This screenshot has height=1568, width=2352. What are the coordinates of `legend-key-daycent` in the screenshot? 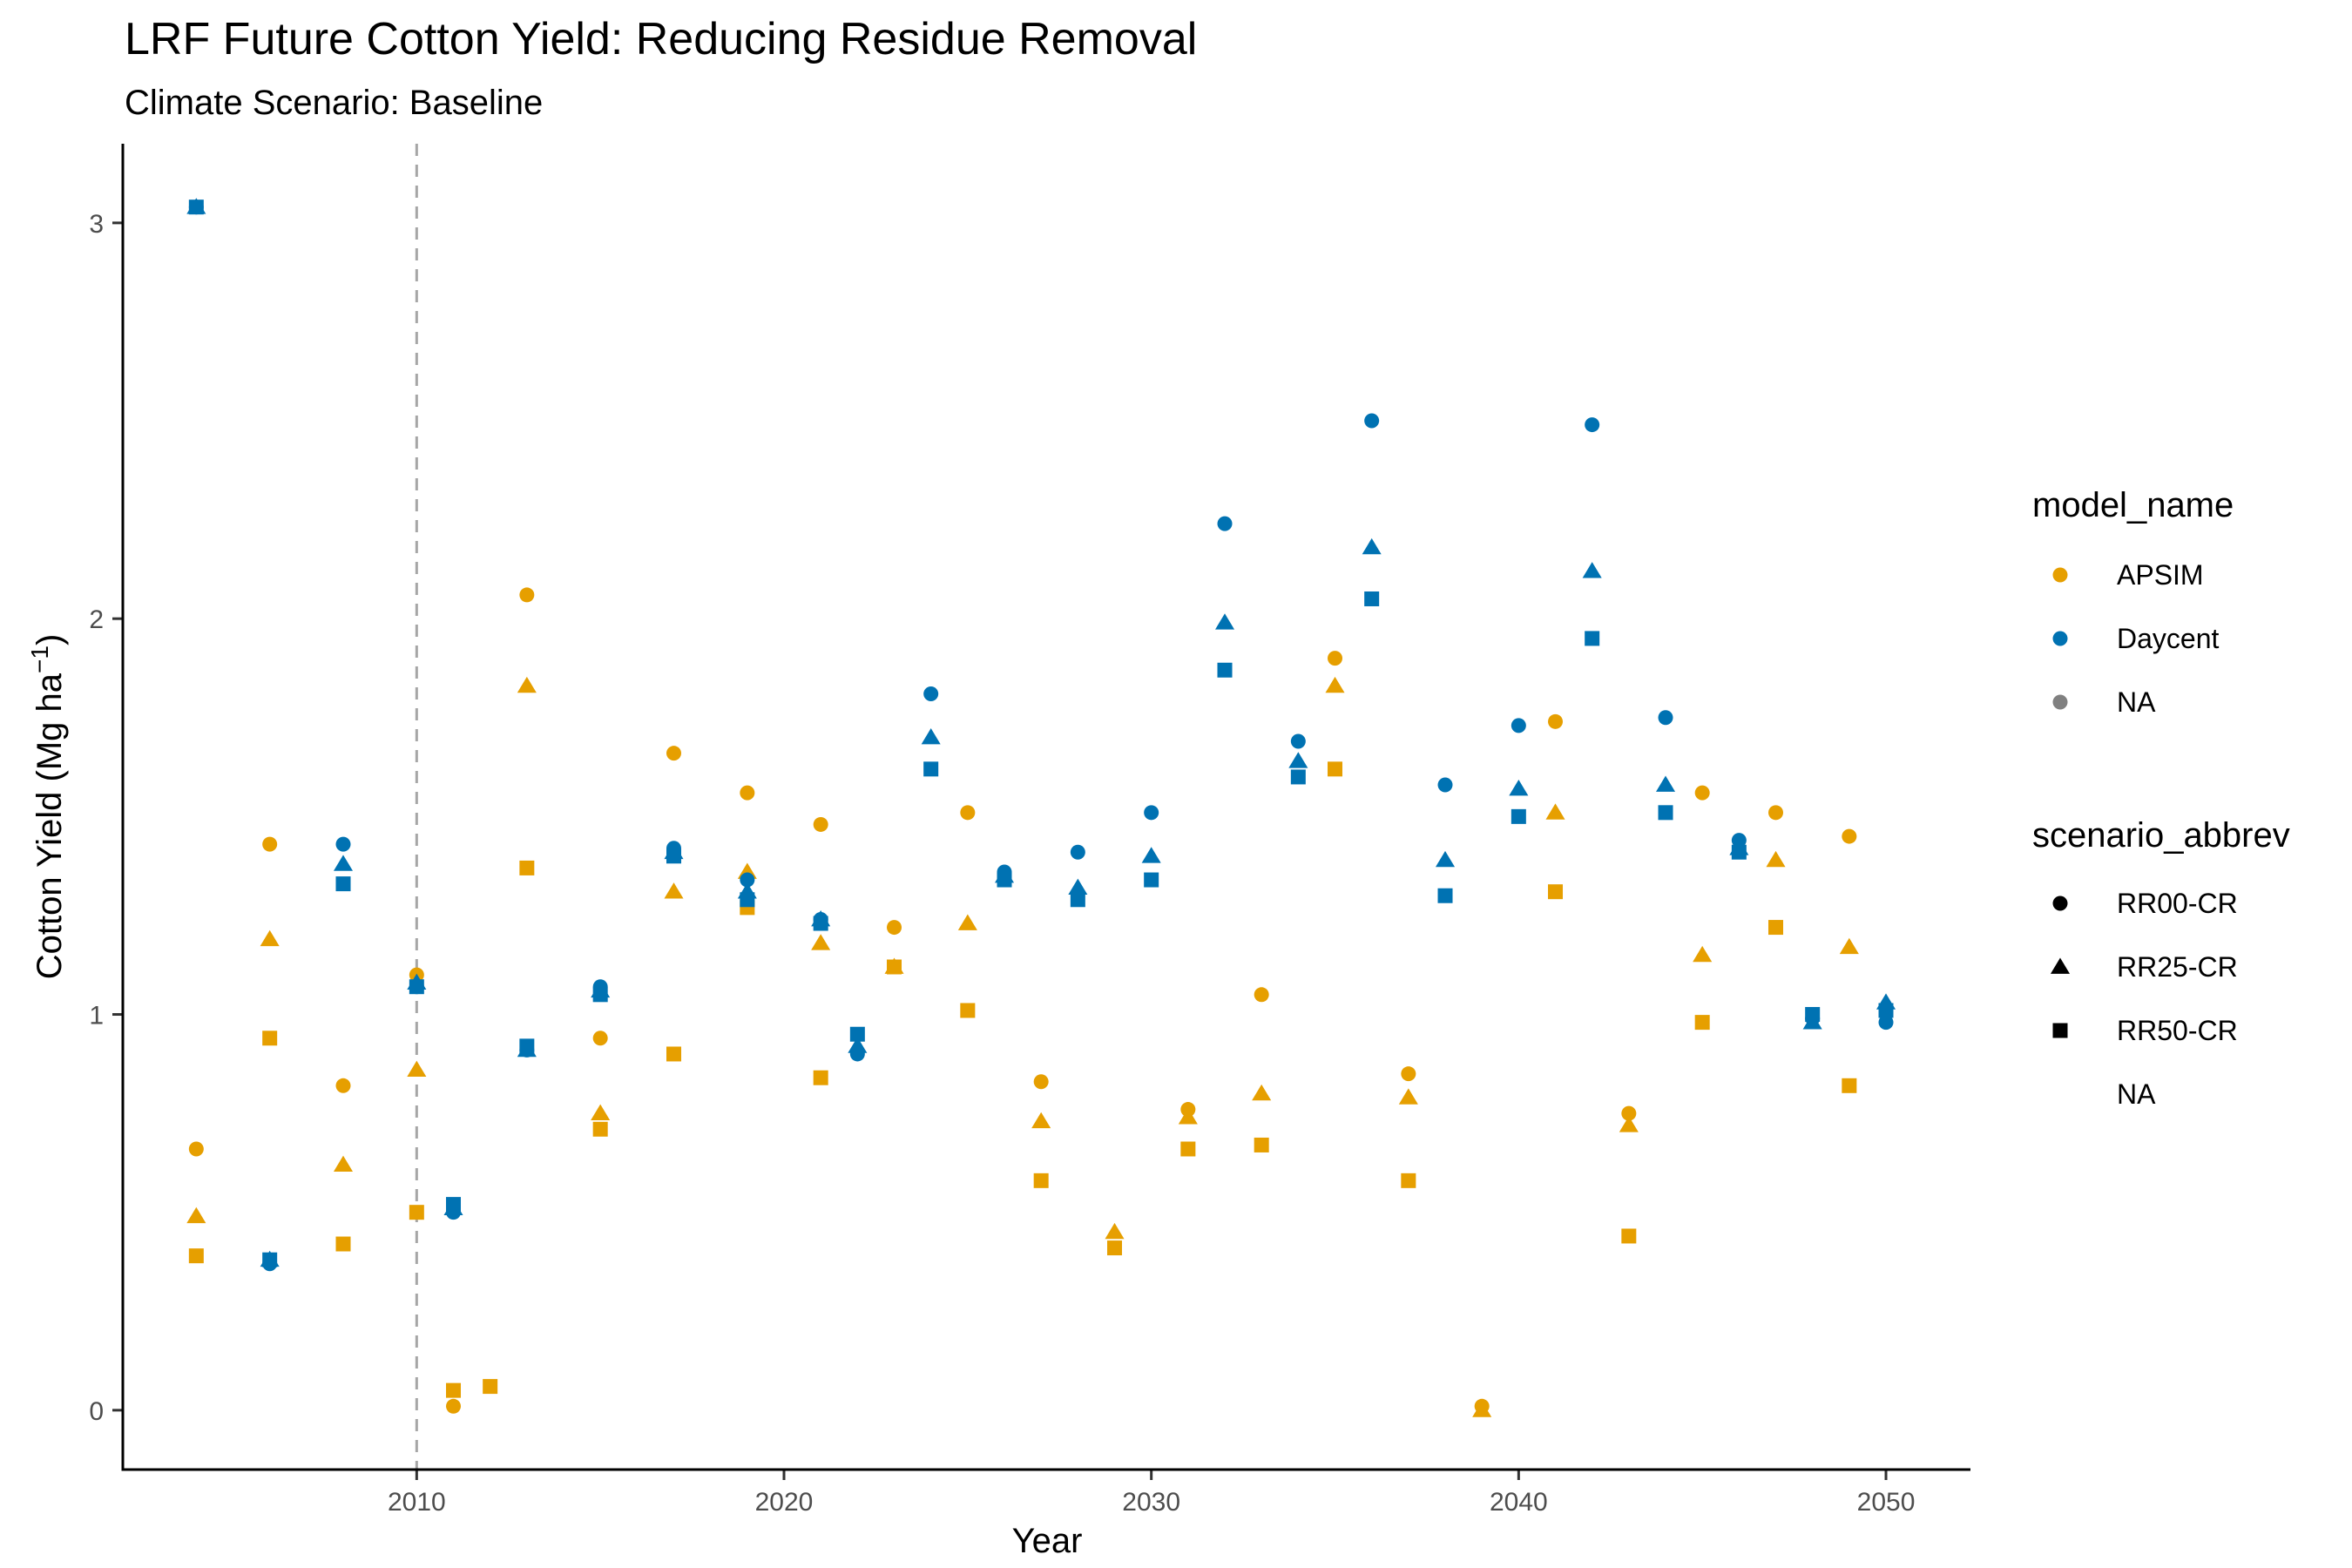 It's located at (2060, 638).